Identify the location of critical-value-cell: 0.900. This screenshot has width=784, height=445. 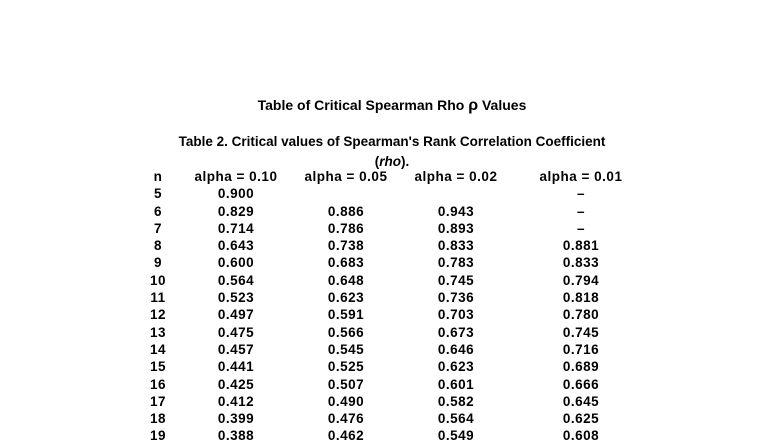
(236, 194).